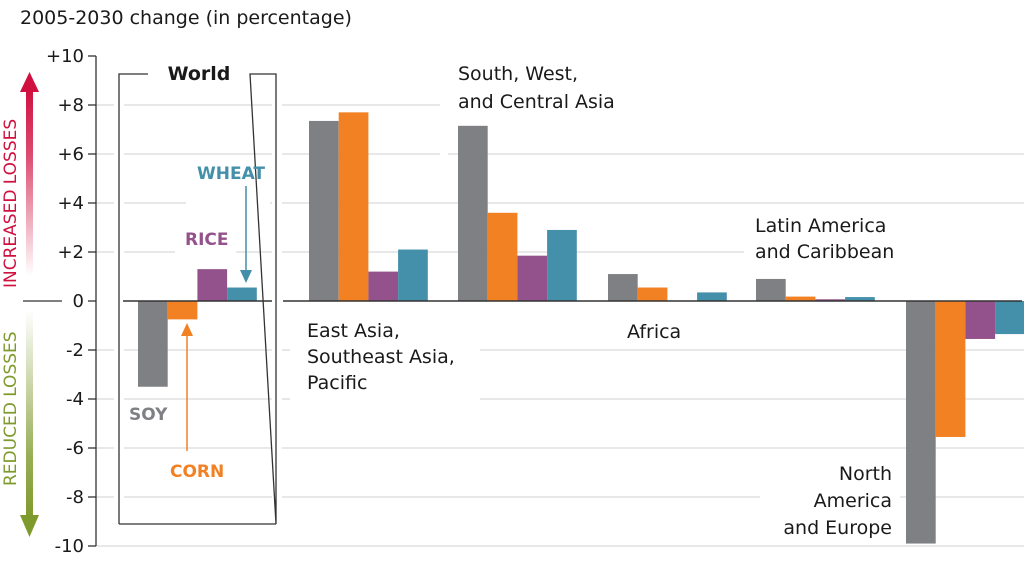  What do you see at coordinates (199, 74) in the screenshot?
I see `world-label: World` at bounding box center [199, 74].